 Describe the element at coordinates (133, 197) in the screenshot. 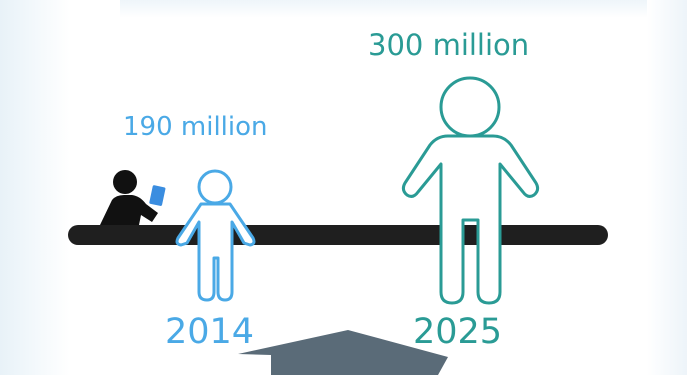

I see `reader-icon` at that location.